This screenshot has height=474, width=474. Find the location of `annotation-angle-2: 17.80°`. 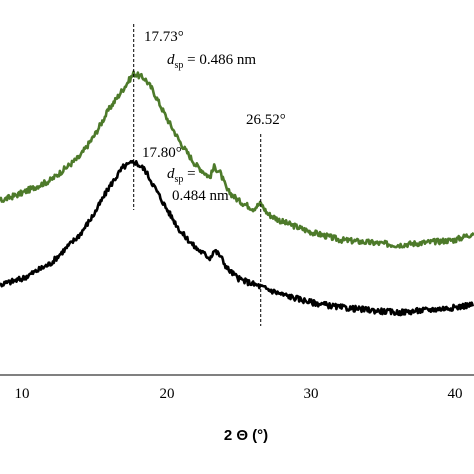

annotation-angle-2: 17.80° is located at coordinates (162, 153).